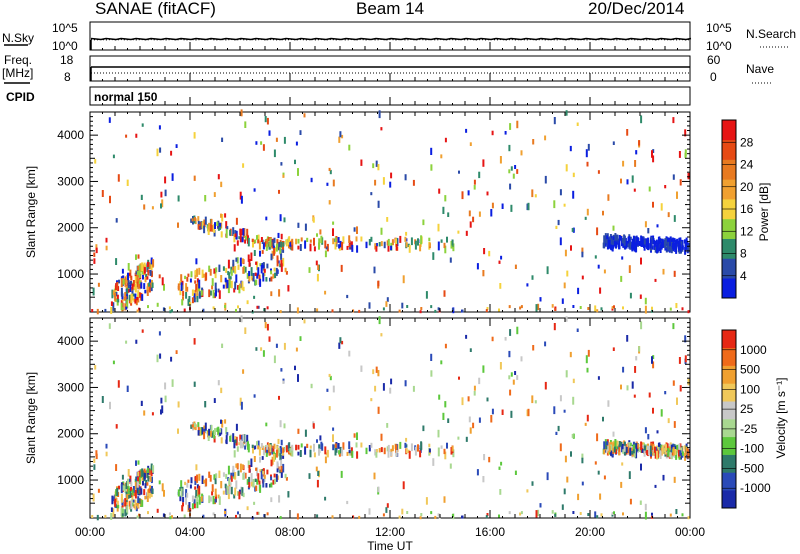  Describe the element at coordinates (771, 34) in the screenshot. I see `nsearch-label: N.Search` at that location.